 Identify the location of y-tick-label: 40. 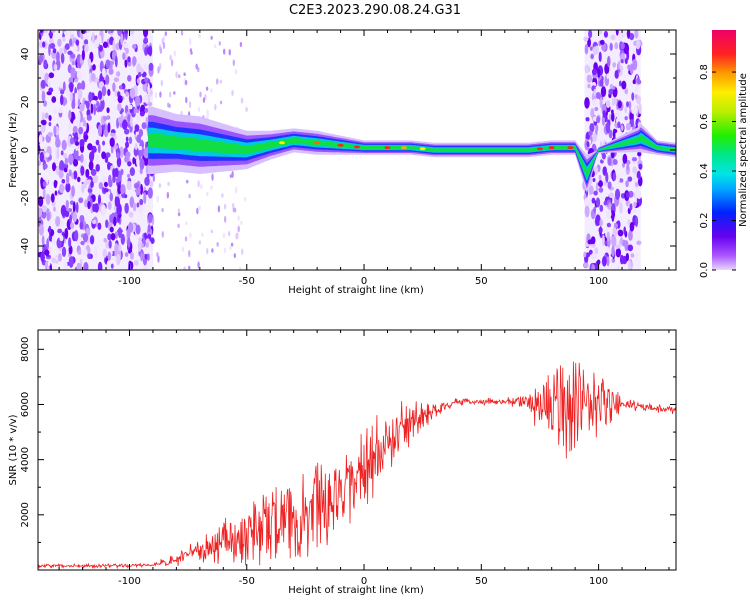
(25, 54).